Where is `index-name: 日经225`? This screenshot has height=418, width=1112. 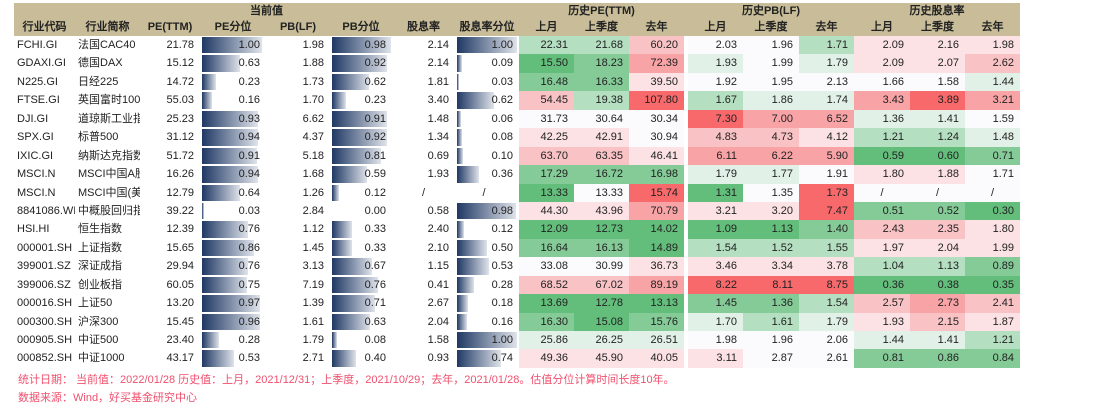 index-name: 日经225 is located at coordinates (98, 81).